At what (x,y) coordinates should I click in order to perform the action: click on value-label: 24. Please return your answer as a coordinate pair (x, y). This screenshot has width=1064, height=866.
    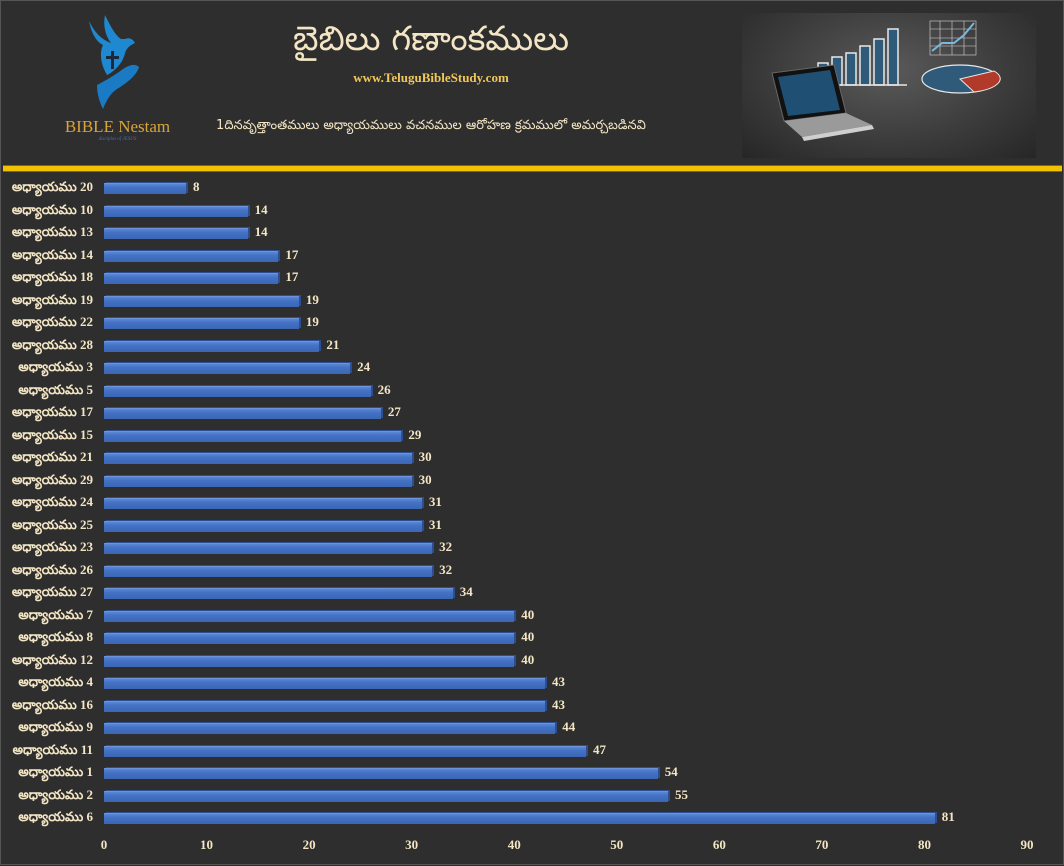
    Looking at the image, I should click on (364, 366).